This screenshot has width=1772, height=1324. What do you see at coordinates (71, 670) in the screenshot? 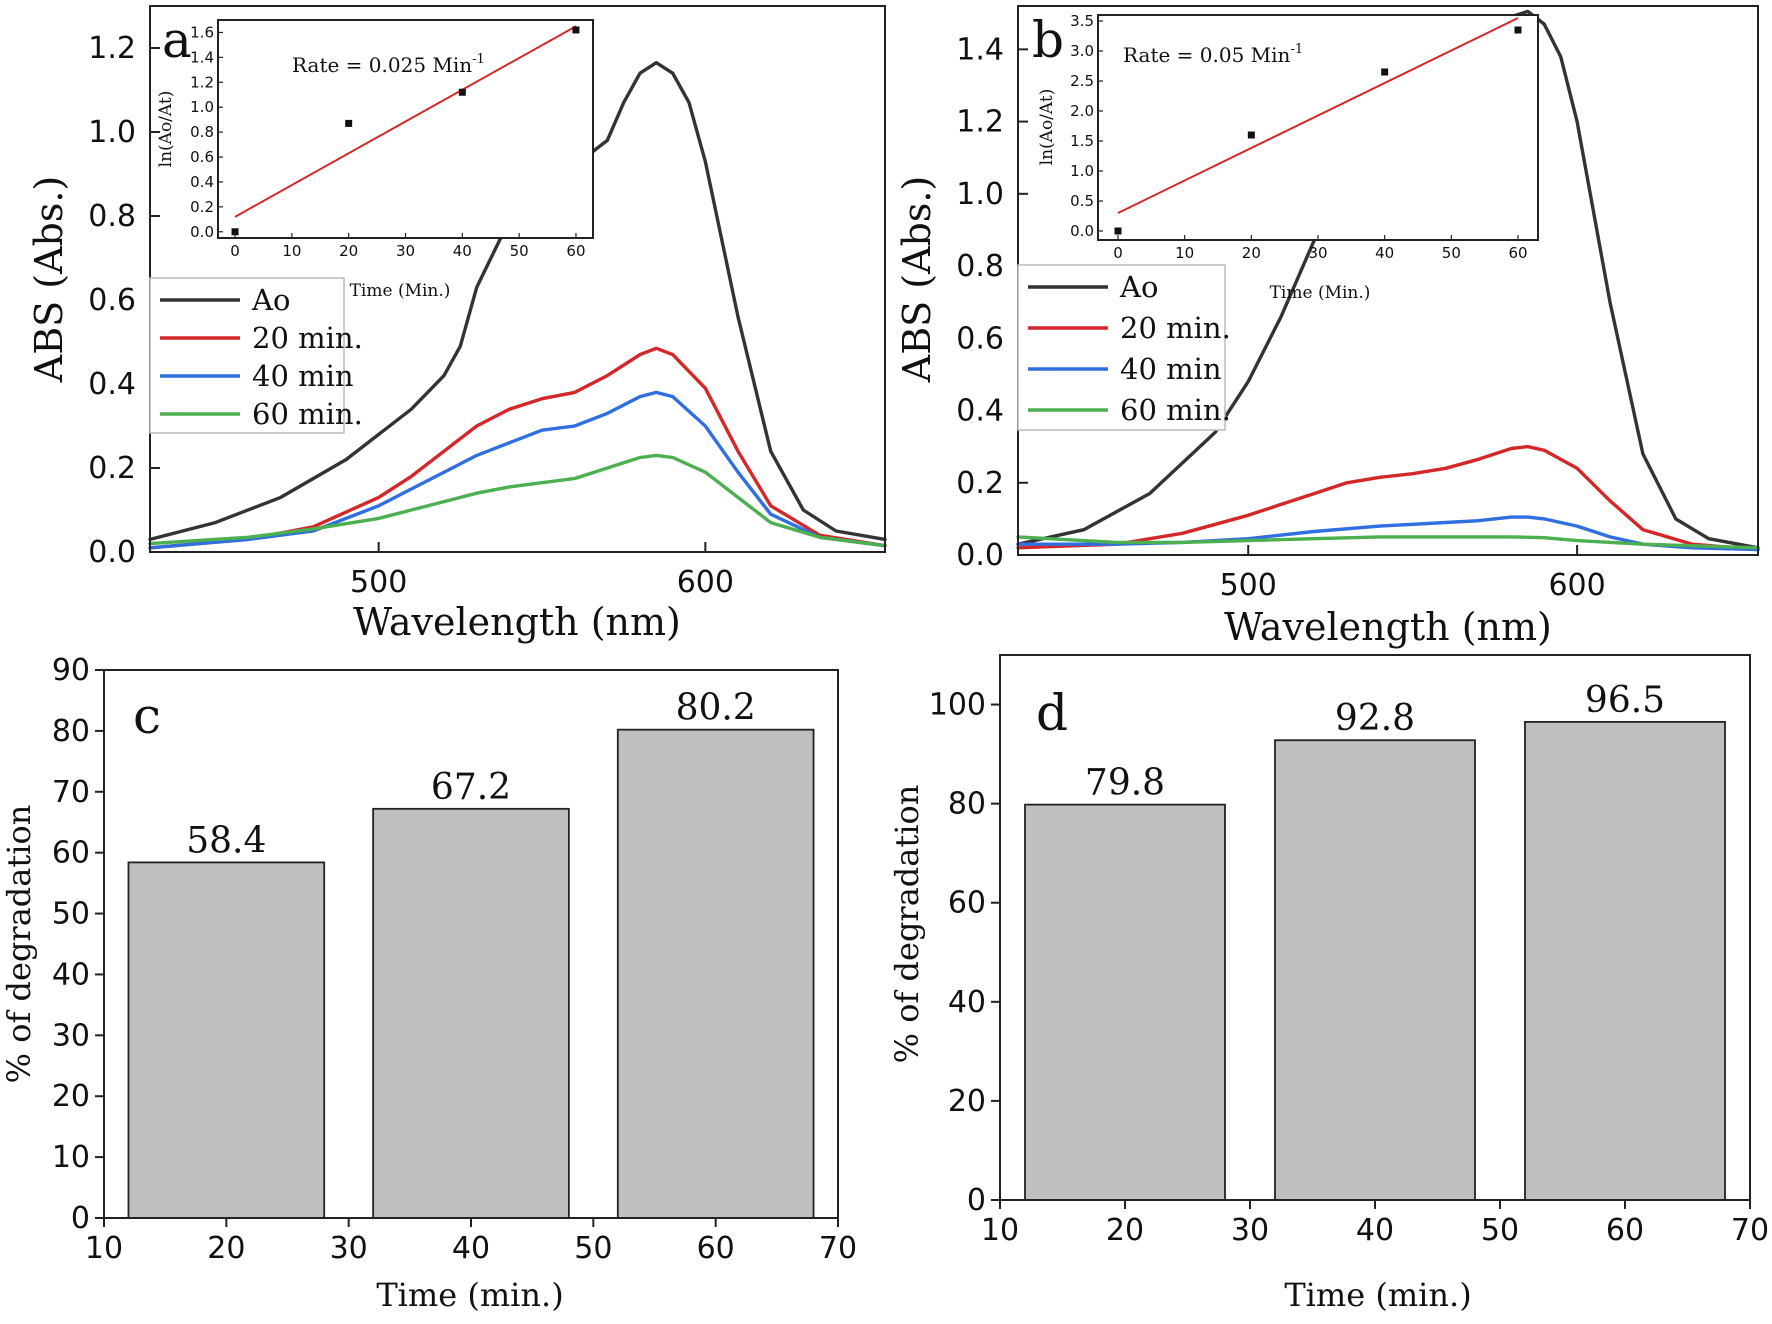
I see `panel-c-ytick-label-90: 90` at bounding box center [71, 670].